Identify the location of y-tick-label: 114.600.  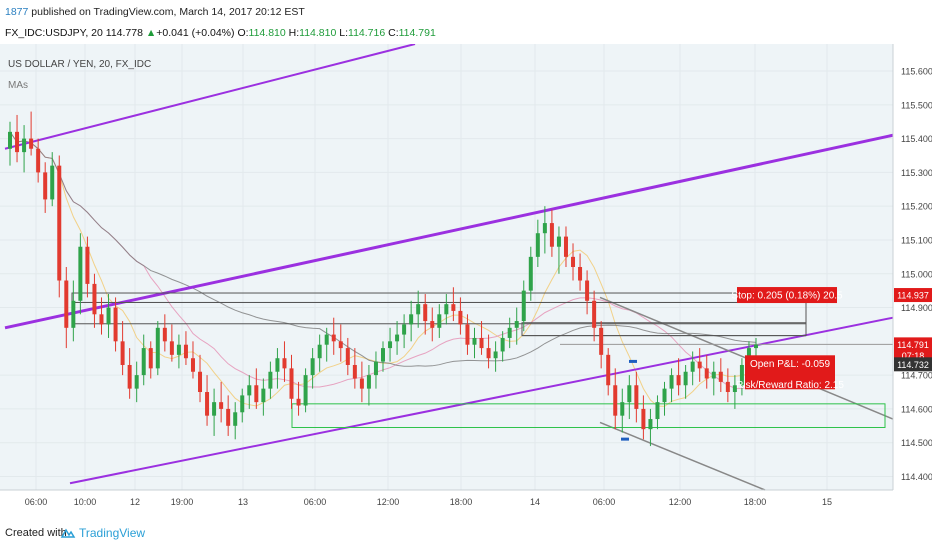
(916, 409).